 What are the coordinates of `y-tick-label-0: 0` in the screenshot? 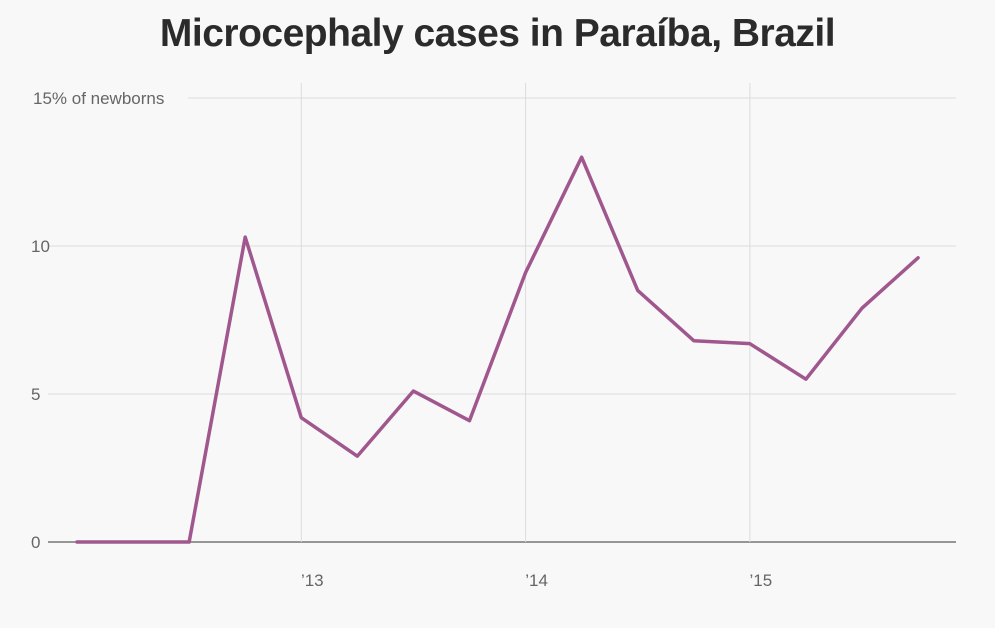 It's located at (35, 542).